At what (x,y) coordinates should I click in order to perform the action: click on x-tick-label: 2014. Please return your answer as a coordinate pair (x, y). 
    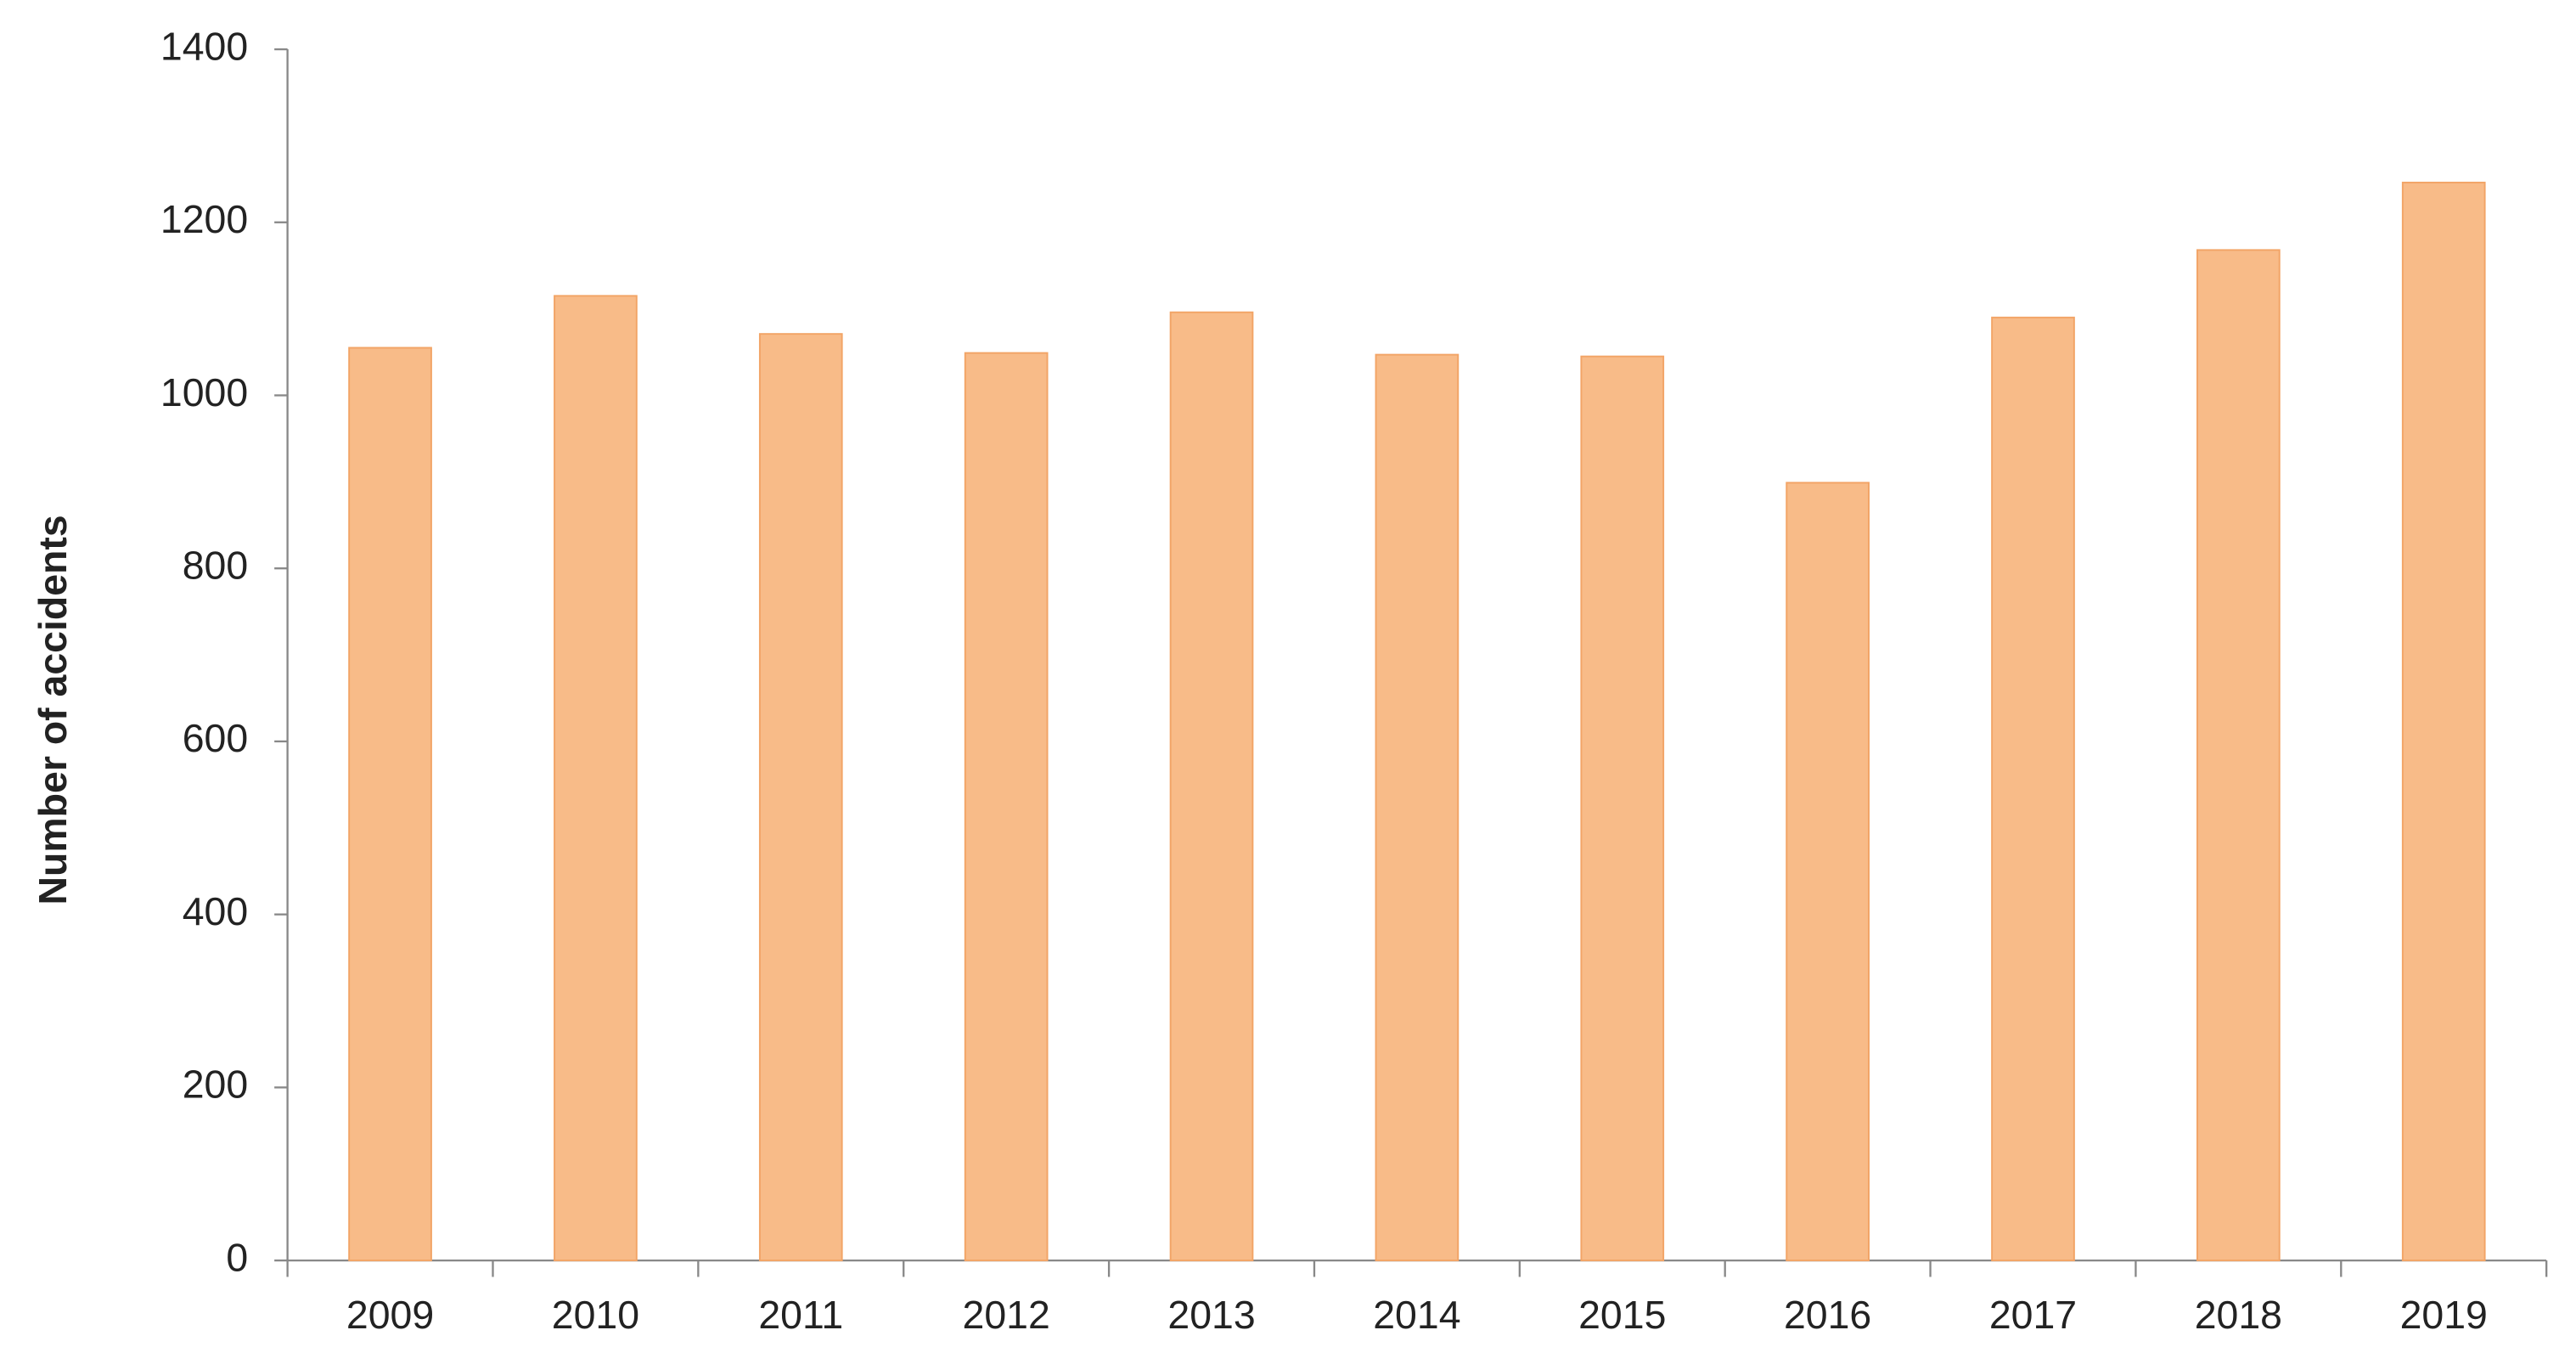
    Looking at the image, I should click on (1416, 1315).